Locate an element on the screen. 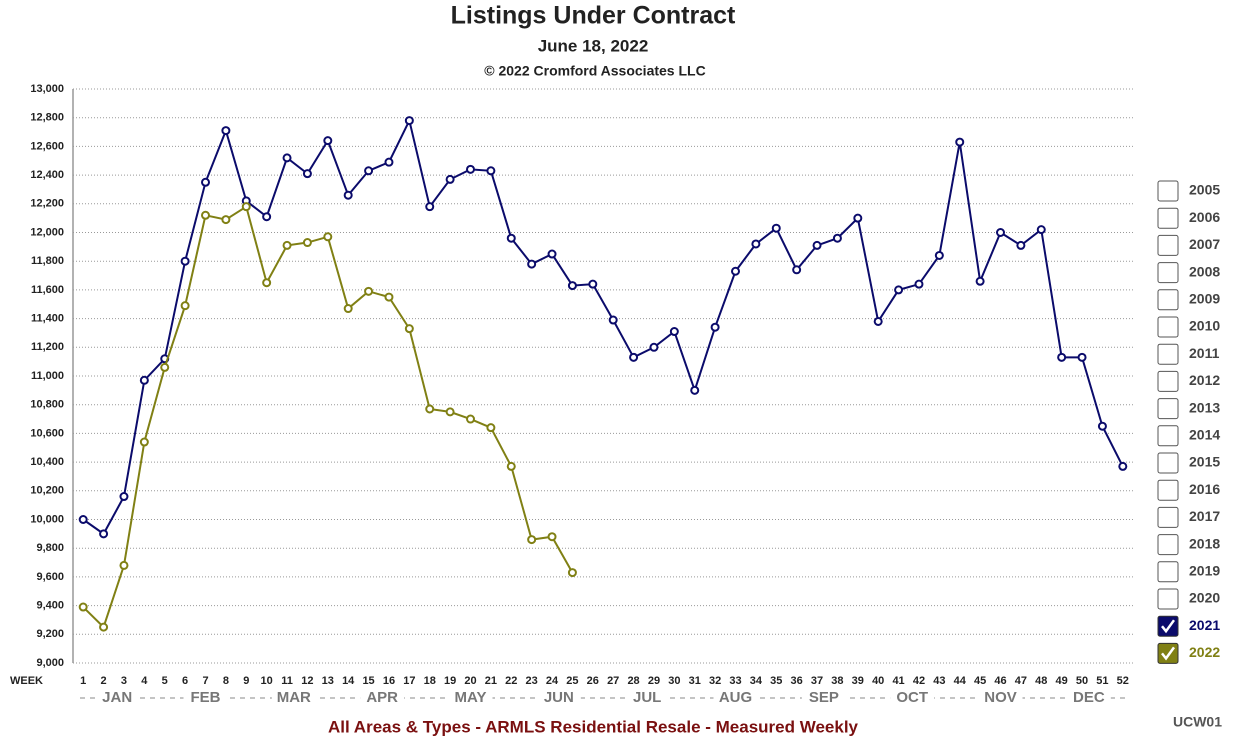 This screenshot has height=740, width=1236. x-tick-label: 50 is located at coordinates (1082, 681).